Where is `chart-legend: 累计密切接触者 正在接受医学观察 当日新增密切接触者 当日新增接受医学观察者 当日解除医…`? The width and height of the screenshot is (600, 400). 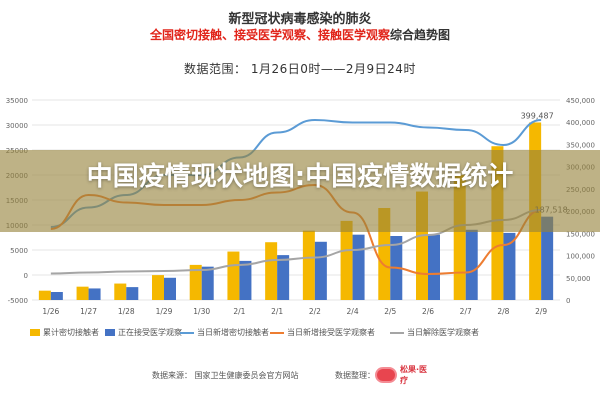 chart-legend: 累计密切接触者 正在接受医学观察 当日新增密切接触者 当日新增接受医学观察者 当日解除医… is located at coordinates (310, 333).